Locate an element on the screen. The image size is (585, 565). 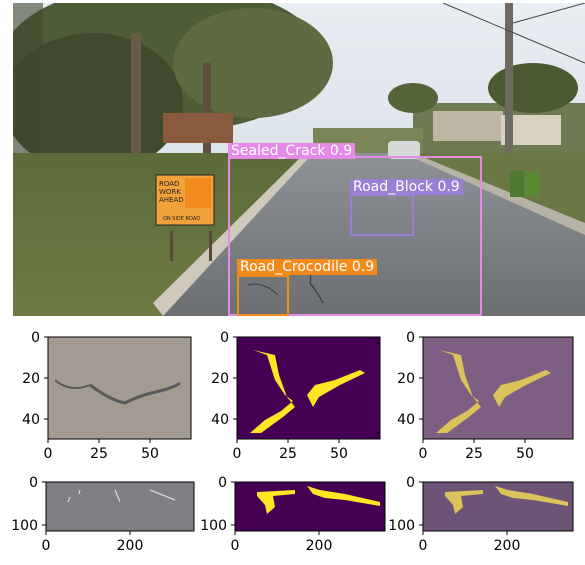
row1-mask-panel: 0 20 40 0 25 50 is located at coordinates (292, 395).